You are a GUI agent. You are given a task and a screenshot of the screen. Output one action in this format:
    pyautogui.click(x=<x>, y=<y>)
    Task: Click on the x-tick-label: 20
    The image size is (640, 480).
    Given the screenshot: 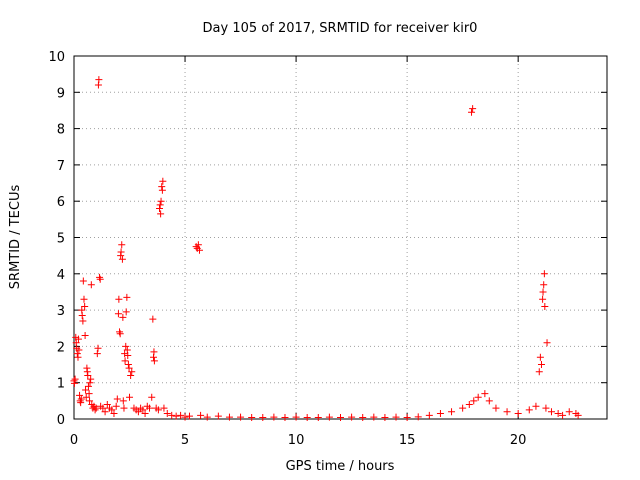 What is the action you would take?
    pyautogui.click(x=518, y=440)
    